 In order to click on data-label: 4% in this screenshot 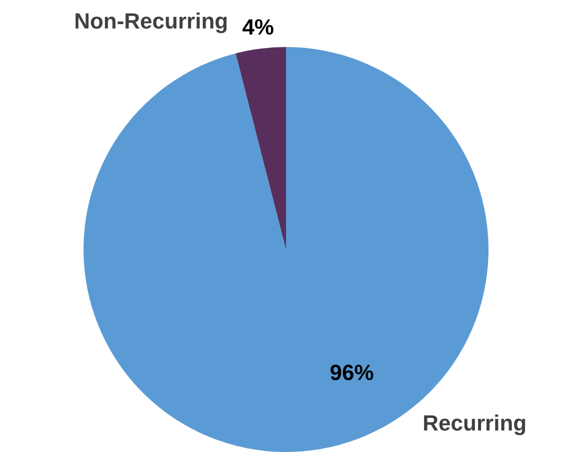, I will do `click(258, 27)`.